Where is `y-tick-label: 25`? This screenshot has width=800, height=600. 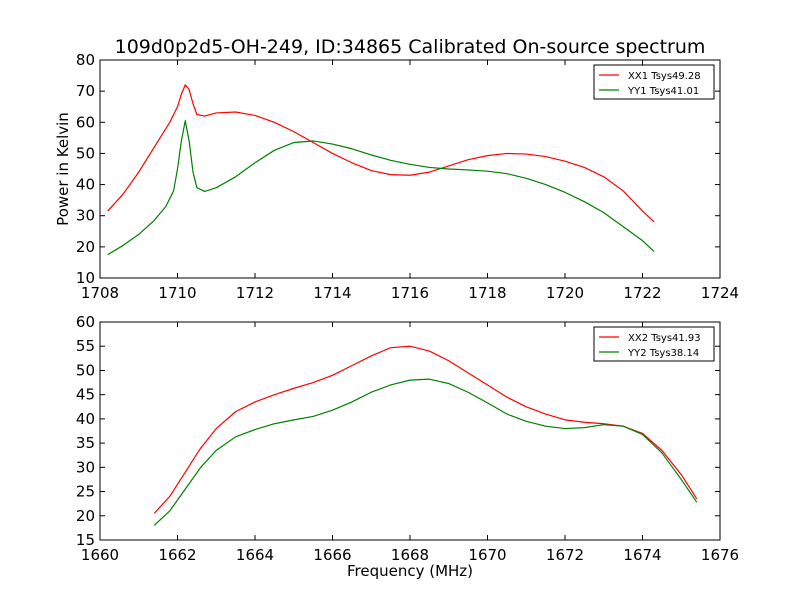
y-tick-label: 25 is located at coordinates (85, 492).